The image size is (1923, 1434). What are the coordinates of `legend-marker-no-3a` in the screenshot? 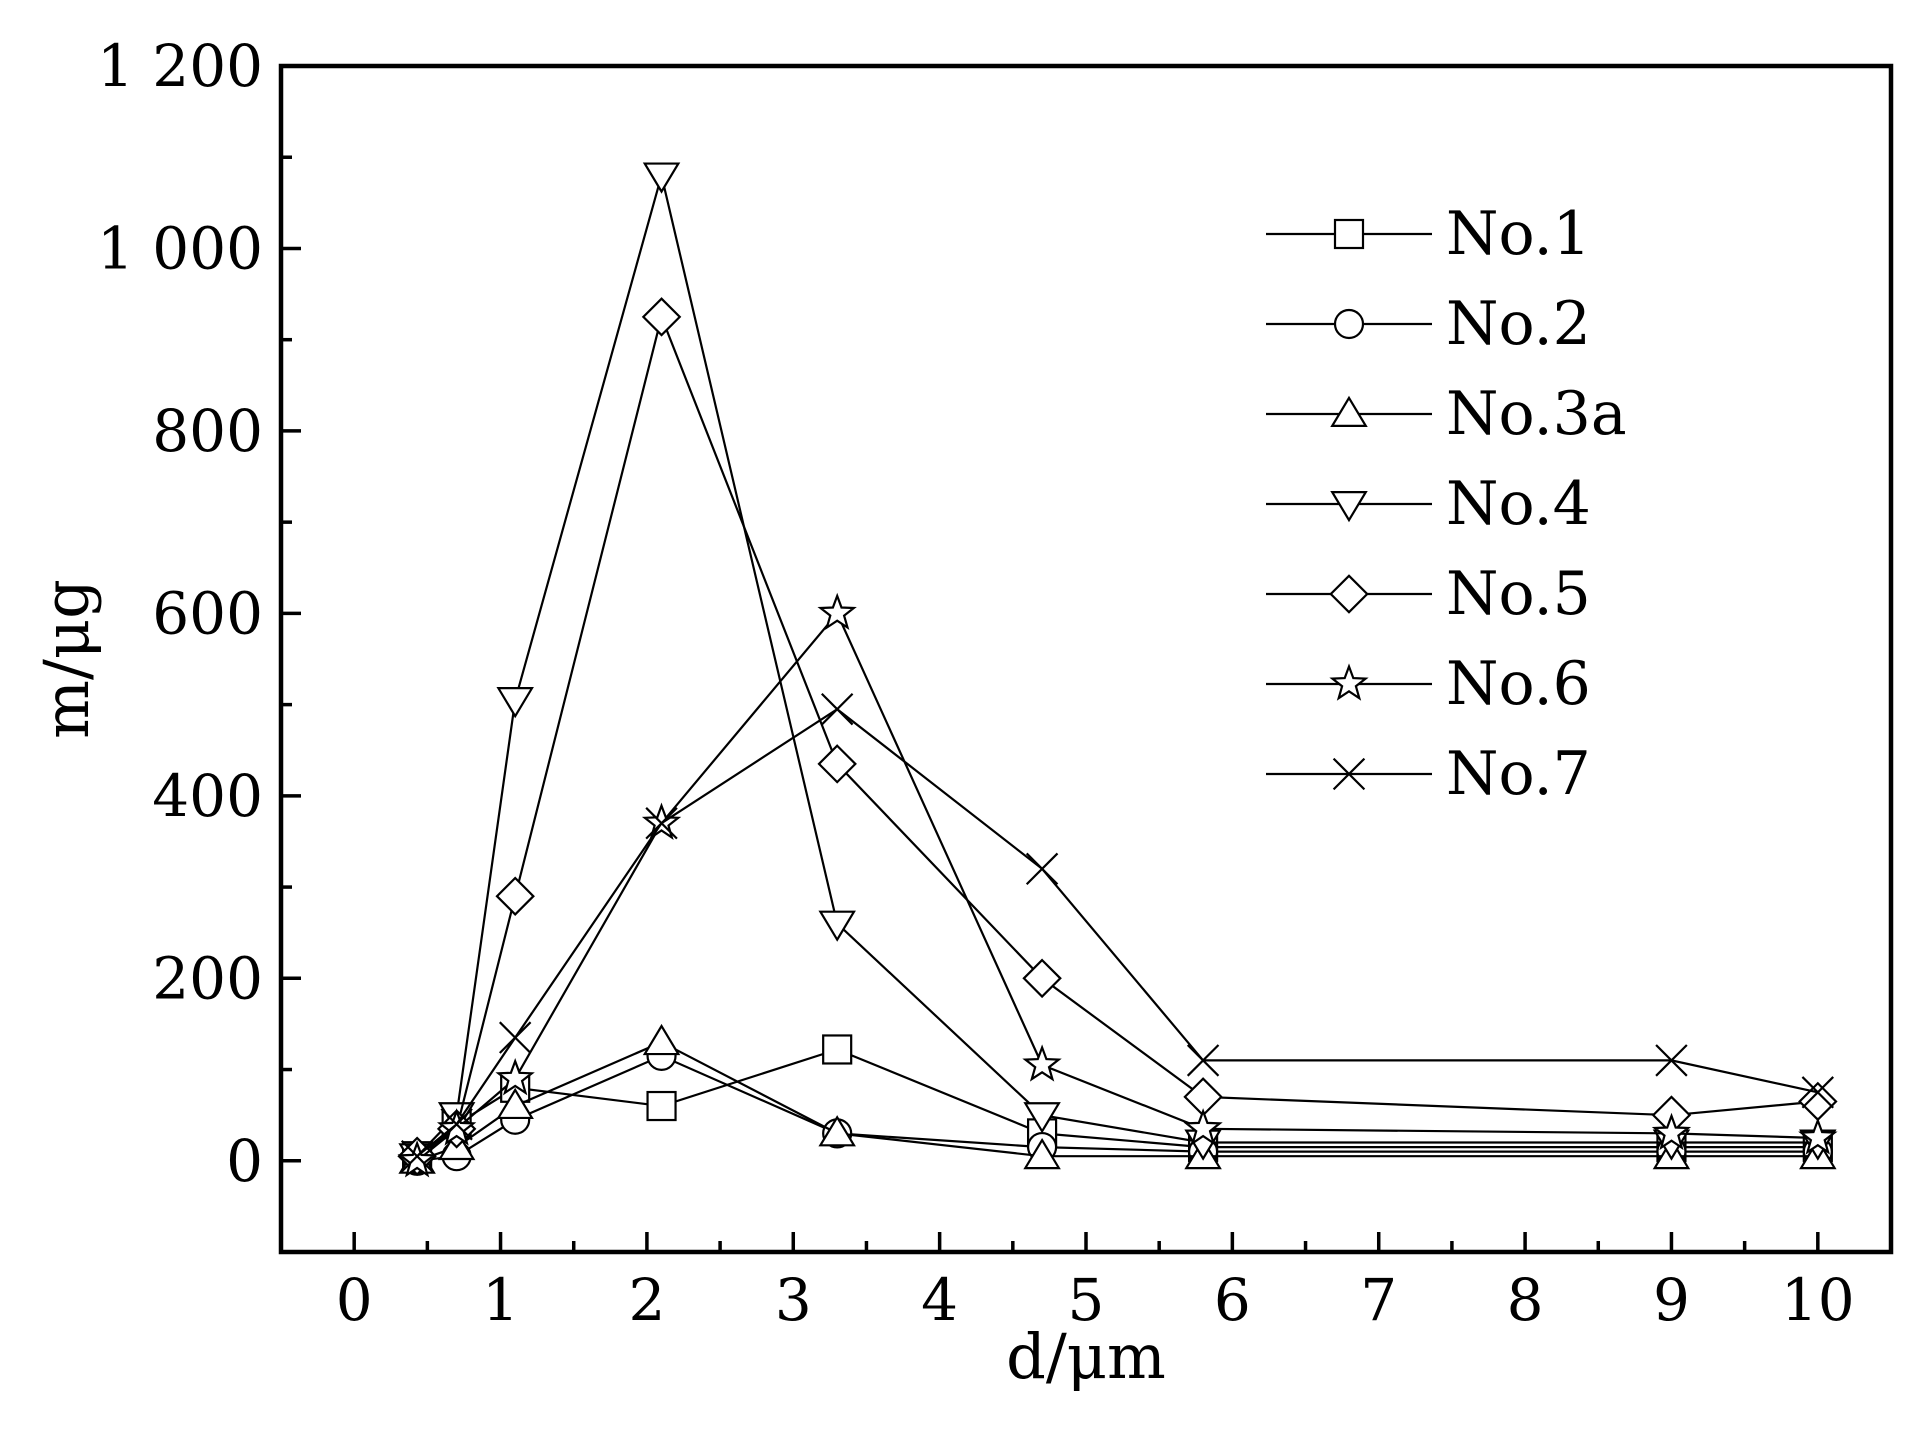 It's located at (1349, 411).